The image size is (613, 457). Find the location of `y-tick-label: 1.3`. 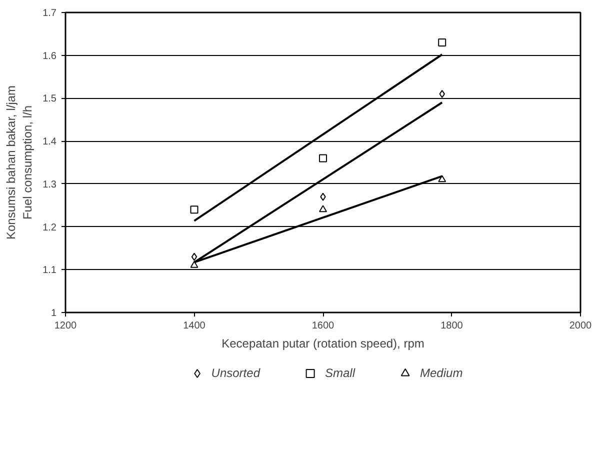

y-tick-label: 1.3 is located at coordinates (49, 184).